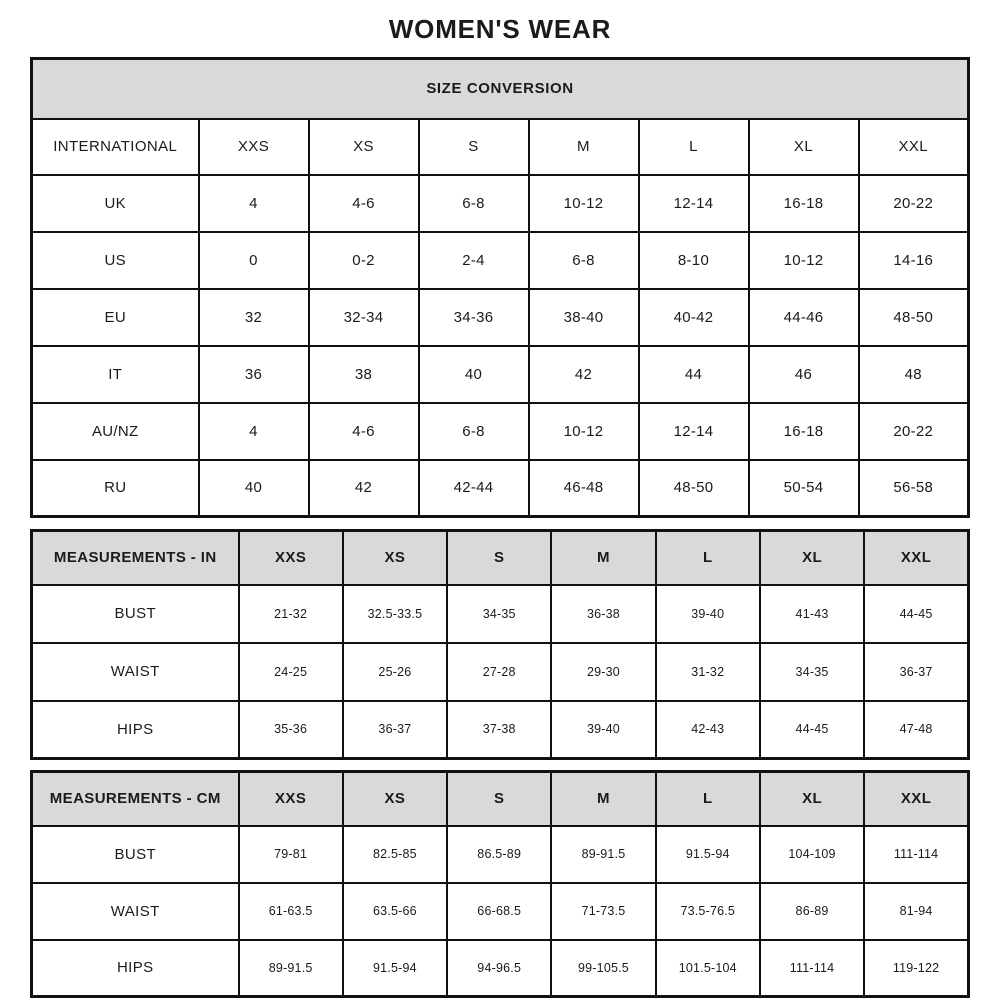  Describe the element at coordinates (603, 613) in the screenshot. I see `size-cell: 36-38` at that location.